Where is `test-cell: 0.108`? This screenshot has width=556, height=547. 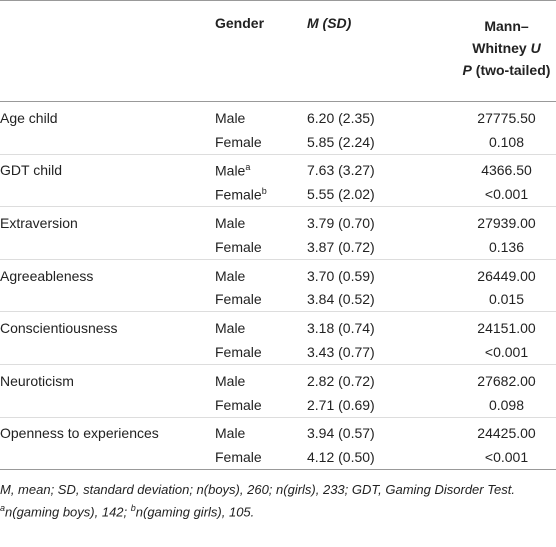
test-cell: 0.108 is located at coordinates (506, 142).